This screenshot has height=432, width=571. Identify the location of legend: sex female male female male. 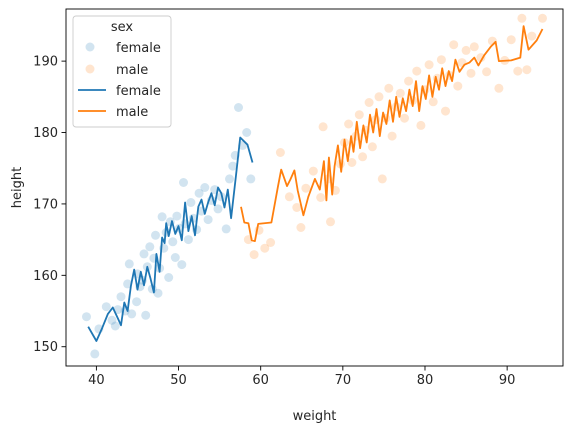
(122, 71).